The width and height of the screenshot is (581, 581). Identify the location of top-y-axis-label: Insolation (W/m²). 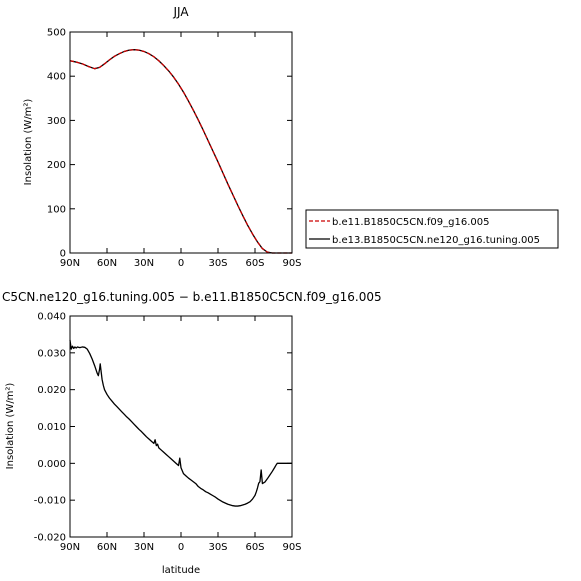
(28, 142).